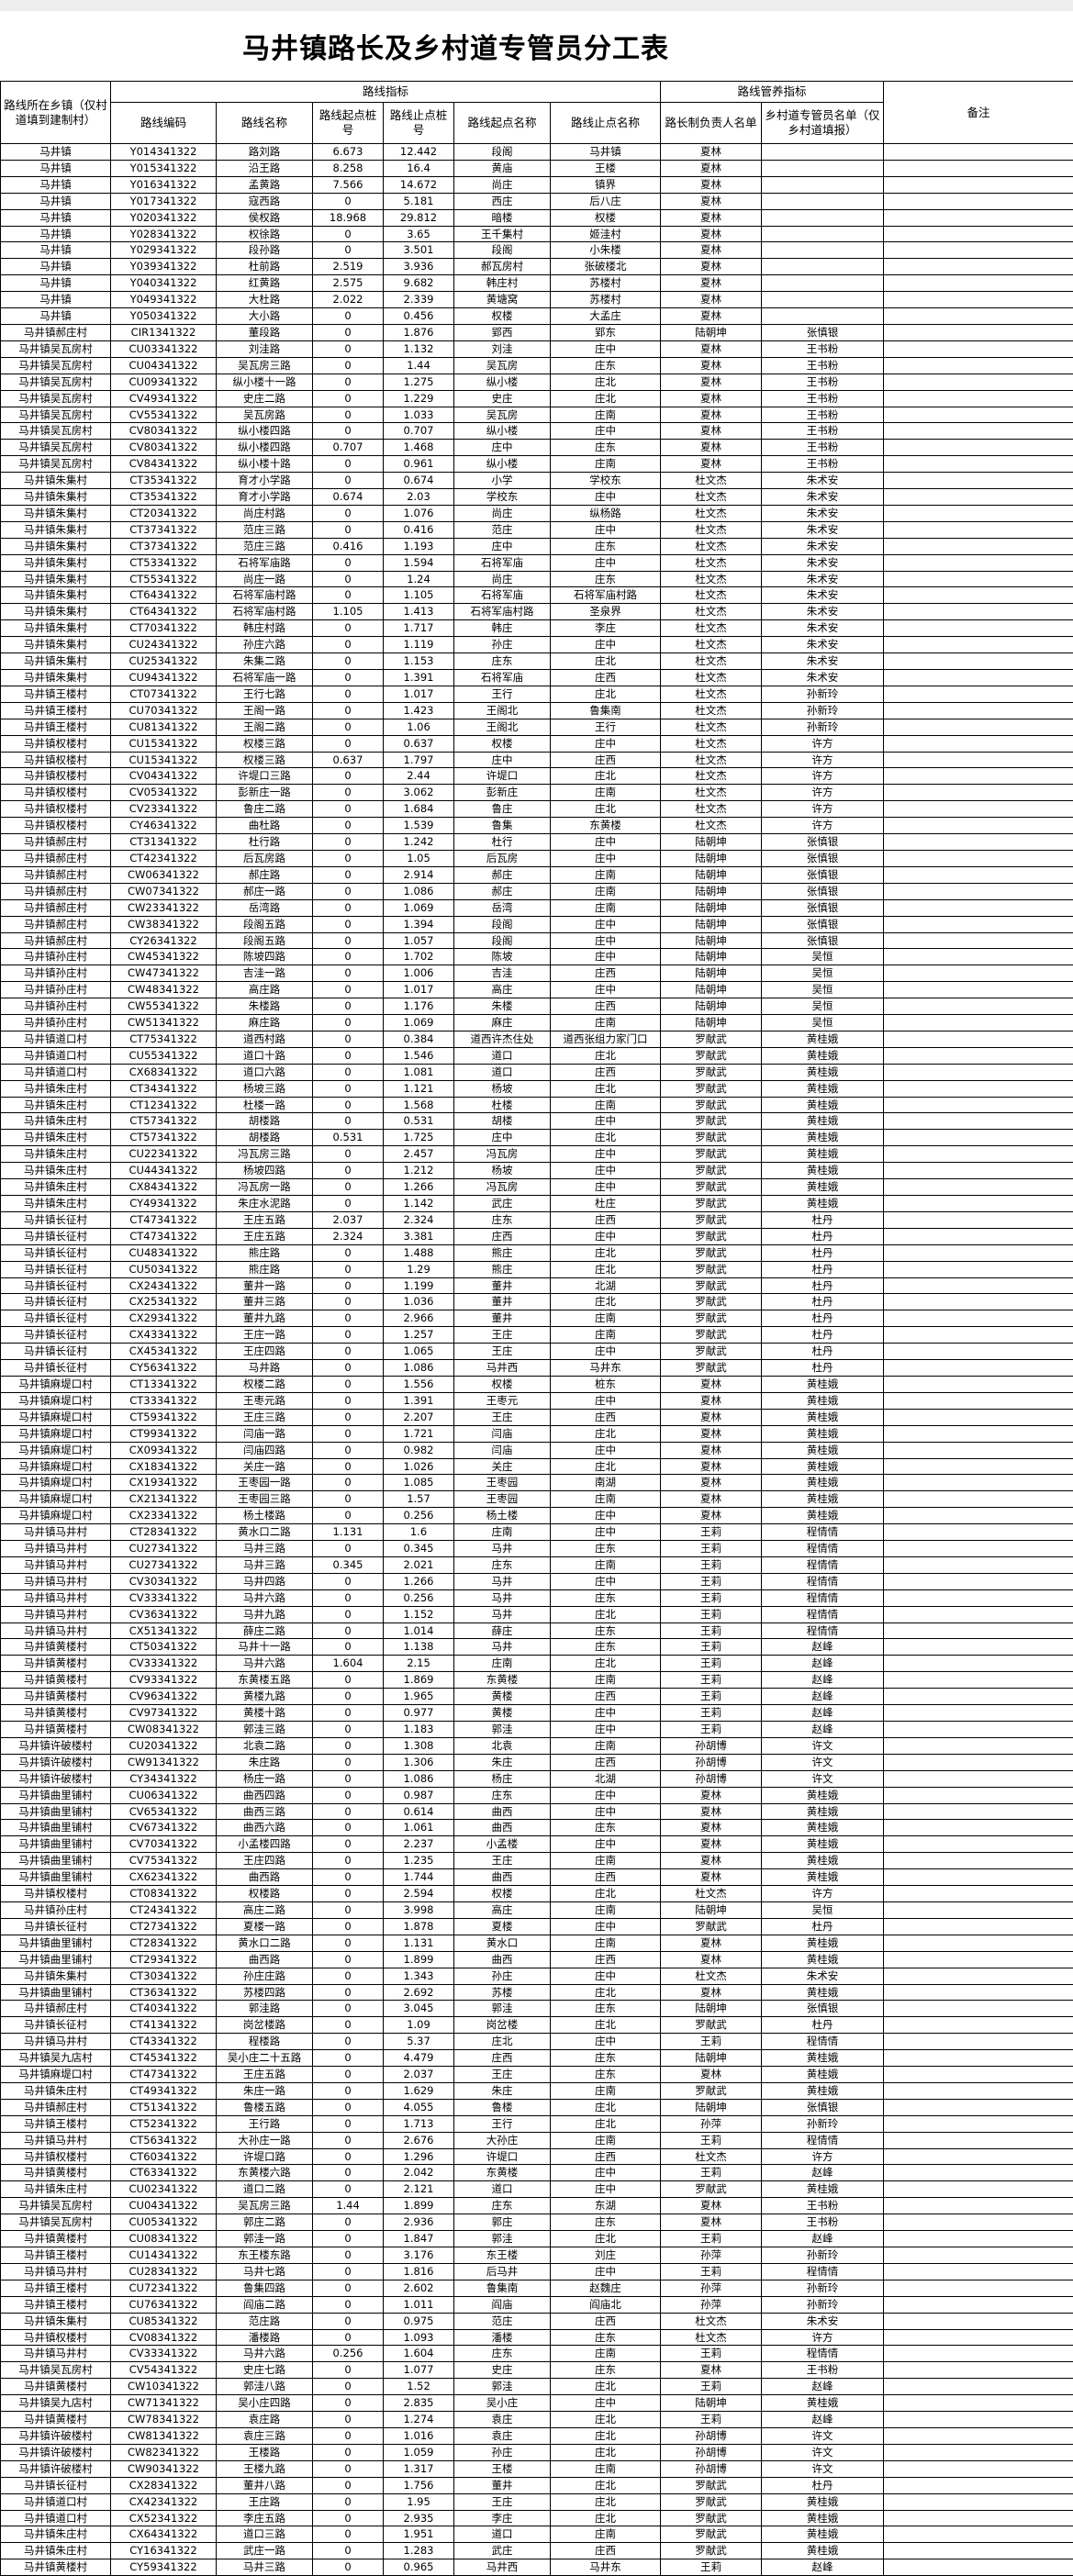 The height and width of the screenshot is (2576, 1073). What do you see at coordinates (265, 2337) in the screenshot?
I see `cell: 潘楼路` at bounding box center [265, 2337].